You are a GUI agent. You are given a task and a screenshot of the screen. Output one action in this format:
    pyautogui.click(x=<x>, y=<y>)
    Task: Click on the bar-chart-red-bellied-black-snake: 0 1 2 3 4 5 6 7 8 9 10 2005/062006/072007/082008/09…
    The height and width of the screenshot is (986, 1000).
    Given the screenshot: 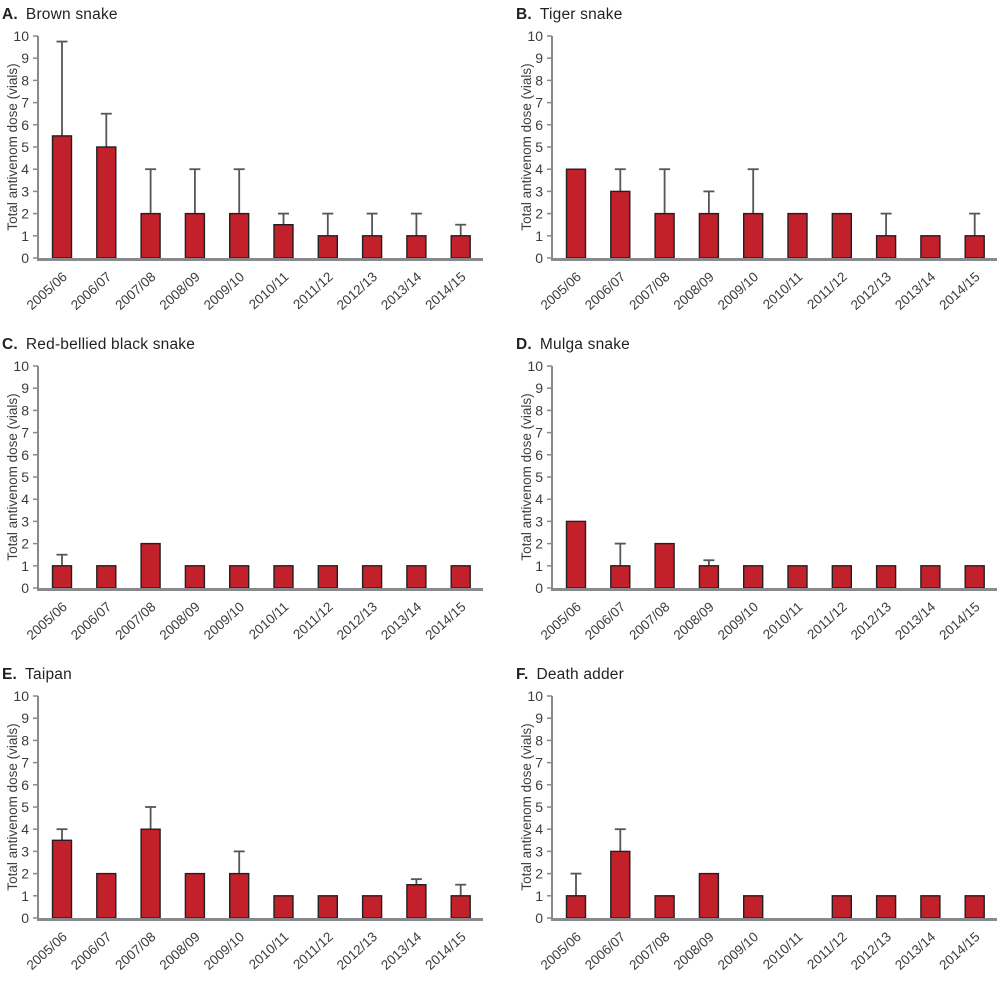 What is the action you would take?
    pyautogui.click(x=244, y=500)
    